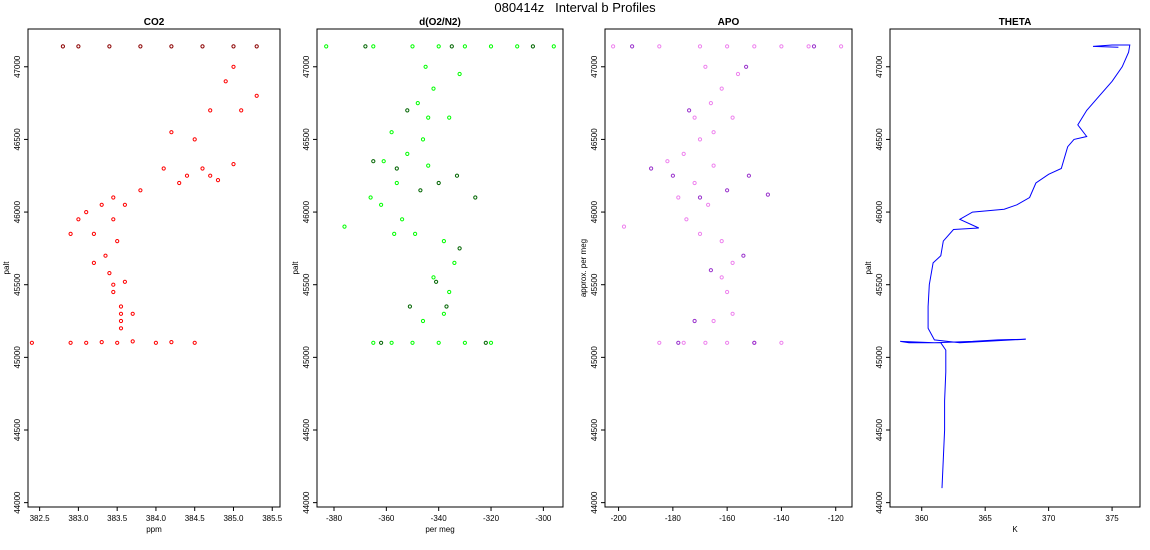  Describe the element at coordinates (78, 518) in the screenshot. I see `x-tick-label: 383.0` at that location.